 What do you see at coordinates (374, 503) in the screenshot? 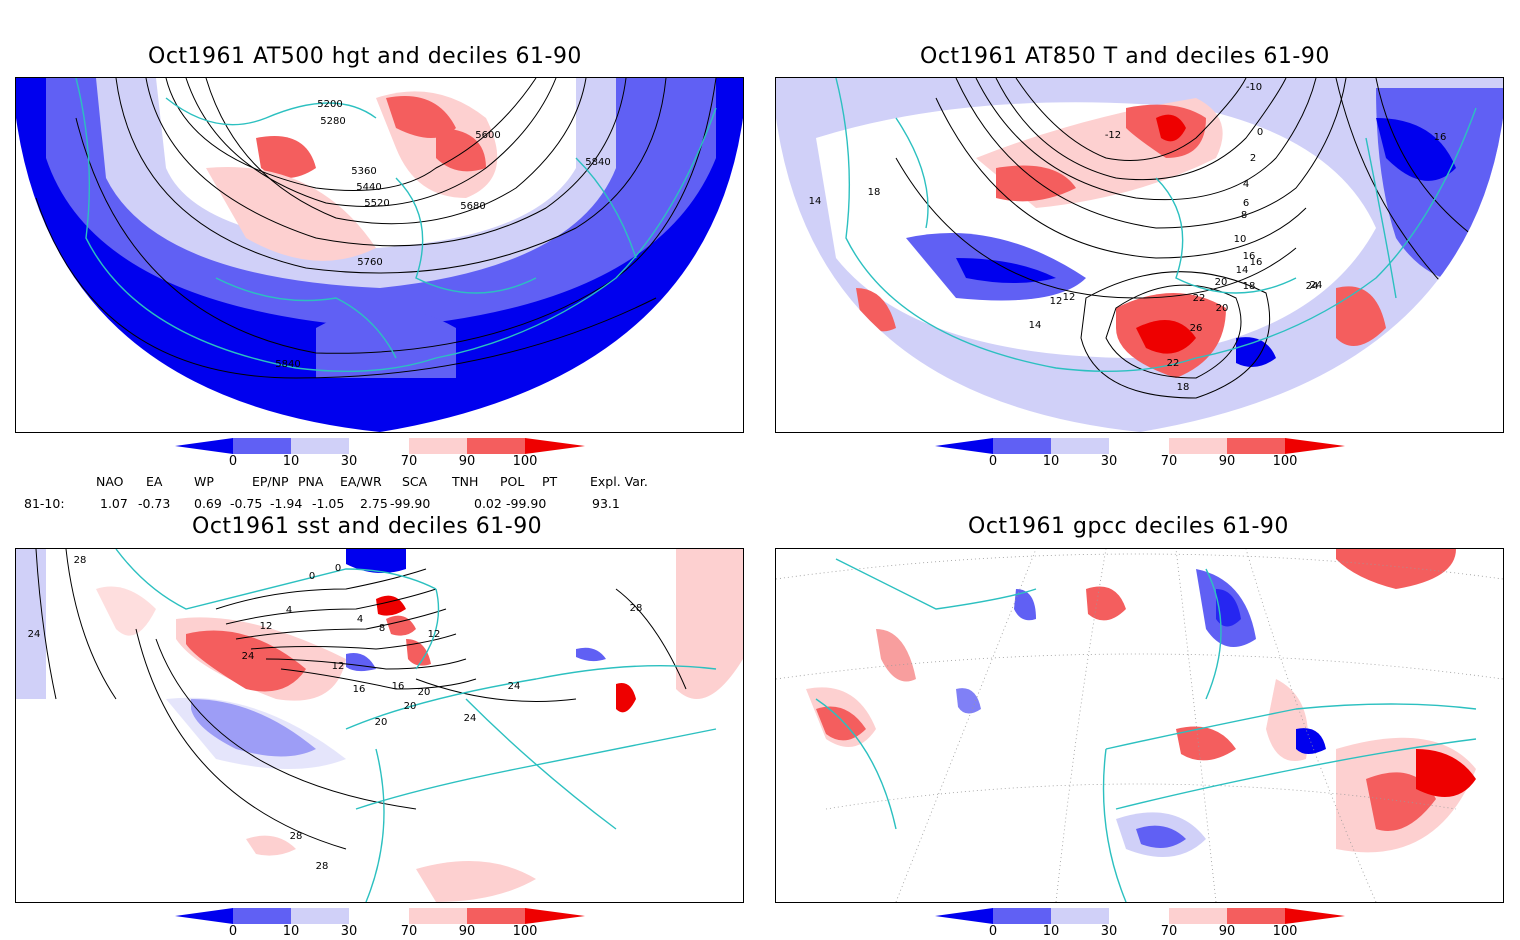
I see `index-value: 2.75` at bounding box center [374, 503].